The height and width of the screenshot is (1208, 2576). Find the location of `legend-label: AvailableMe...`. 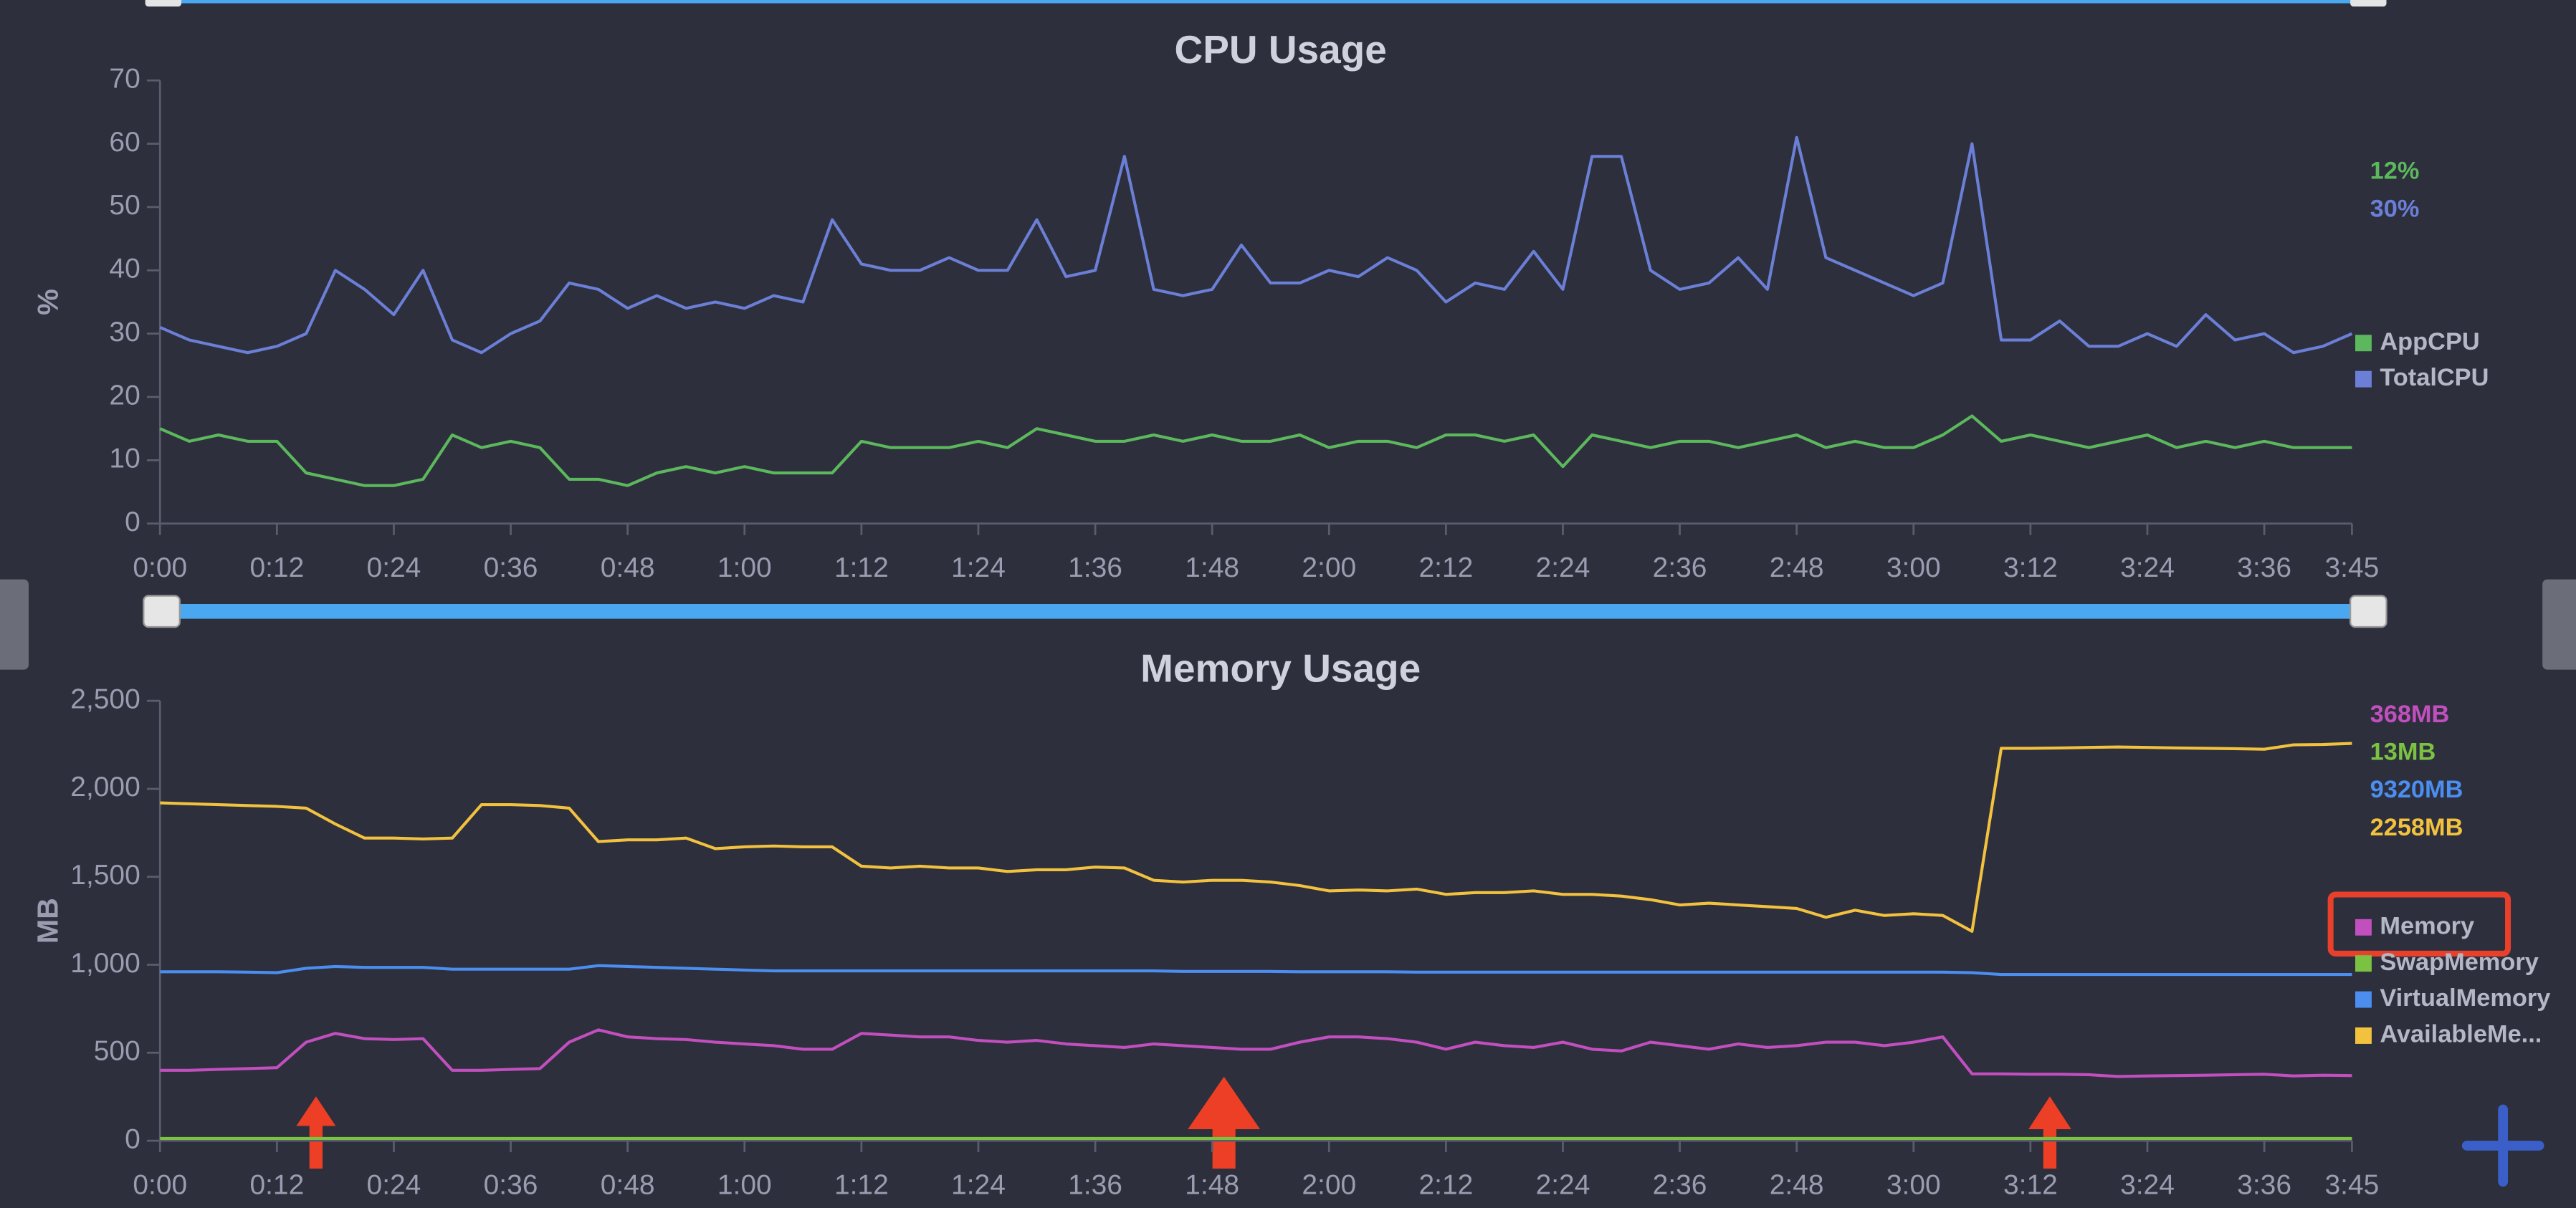

legend-label: AvailableMe... is located at coordinates (2461, 1034).